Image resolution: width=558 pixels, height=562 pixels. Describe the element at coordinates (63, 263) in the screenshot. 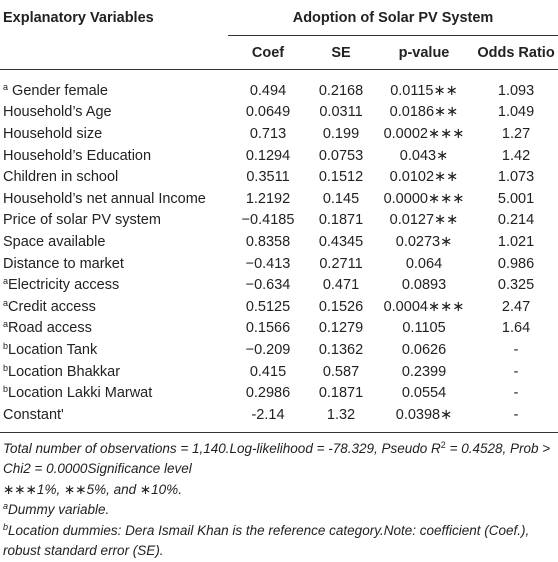

I see `variable-name: Distance to market` at that location.